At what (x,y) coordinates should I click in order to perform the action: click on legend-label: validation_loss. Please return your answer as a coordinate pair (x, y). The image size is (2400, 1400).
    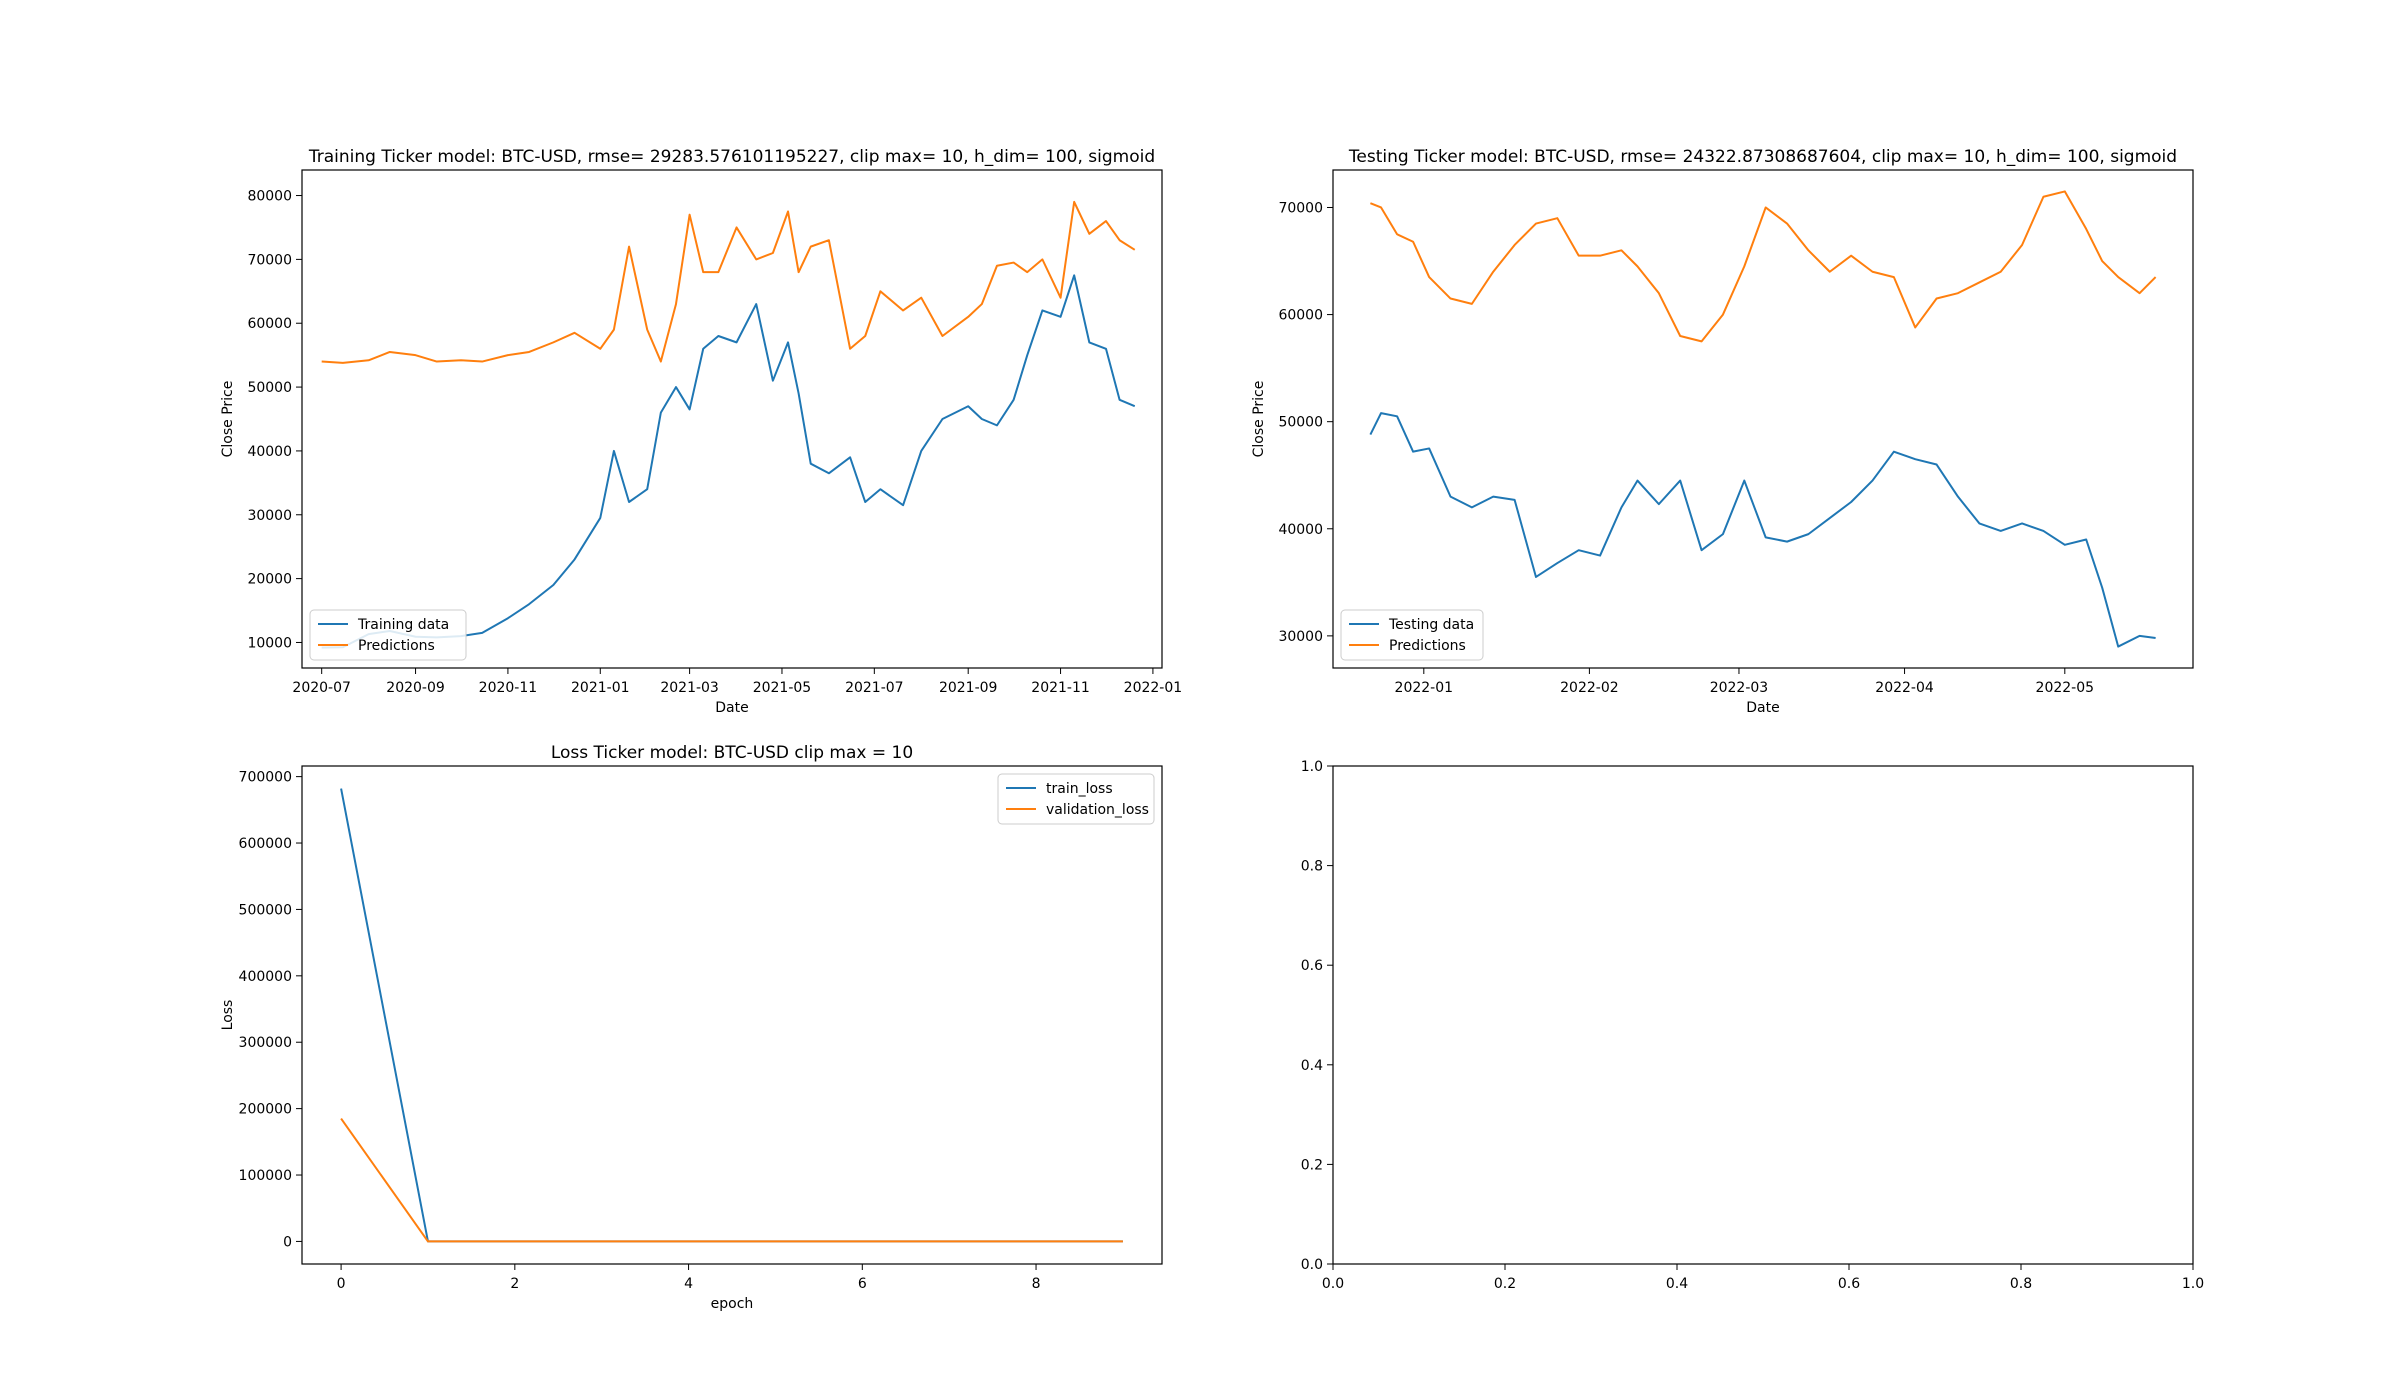
    Looking at the image, I should click on (1097, 810).